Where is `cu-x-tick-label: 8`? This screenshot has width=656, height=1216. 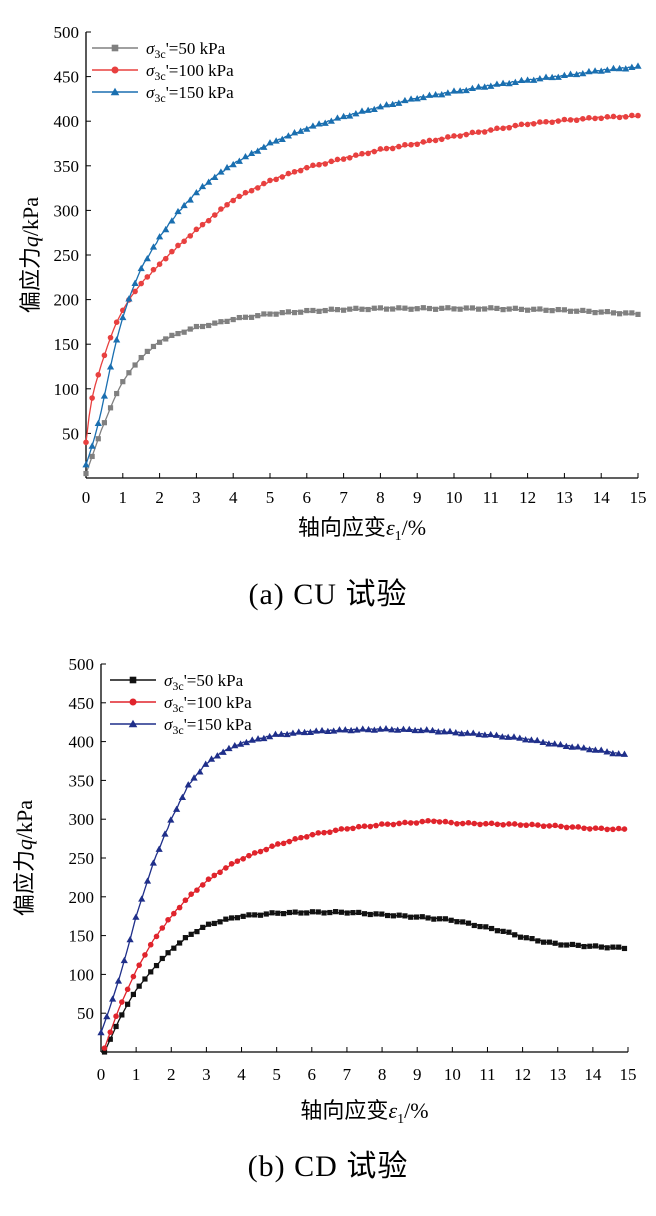 cu-x-tick-label: 8 is located at coordinates (380, 497).